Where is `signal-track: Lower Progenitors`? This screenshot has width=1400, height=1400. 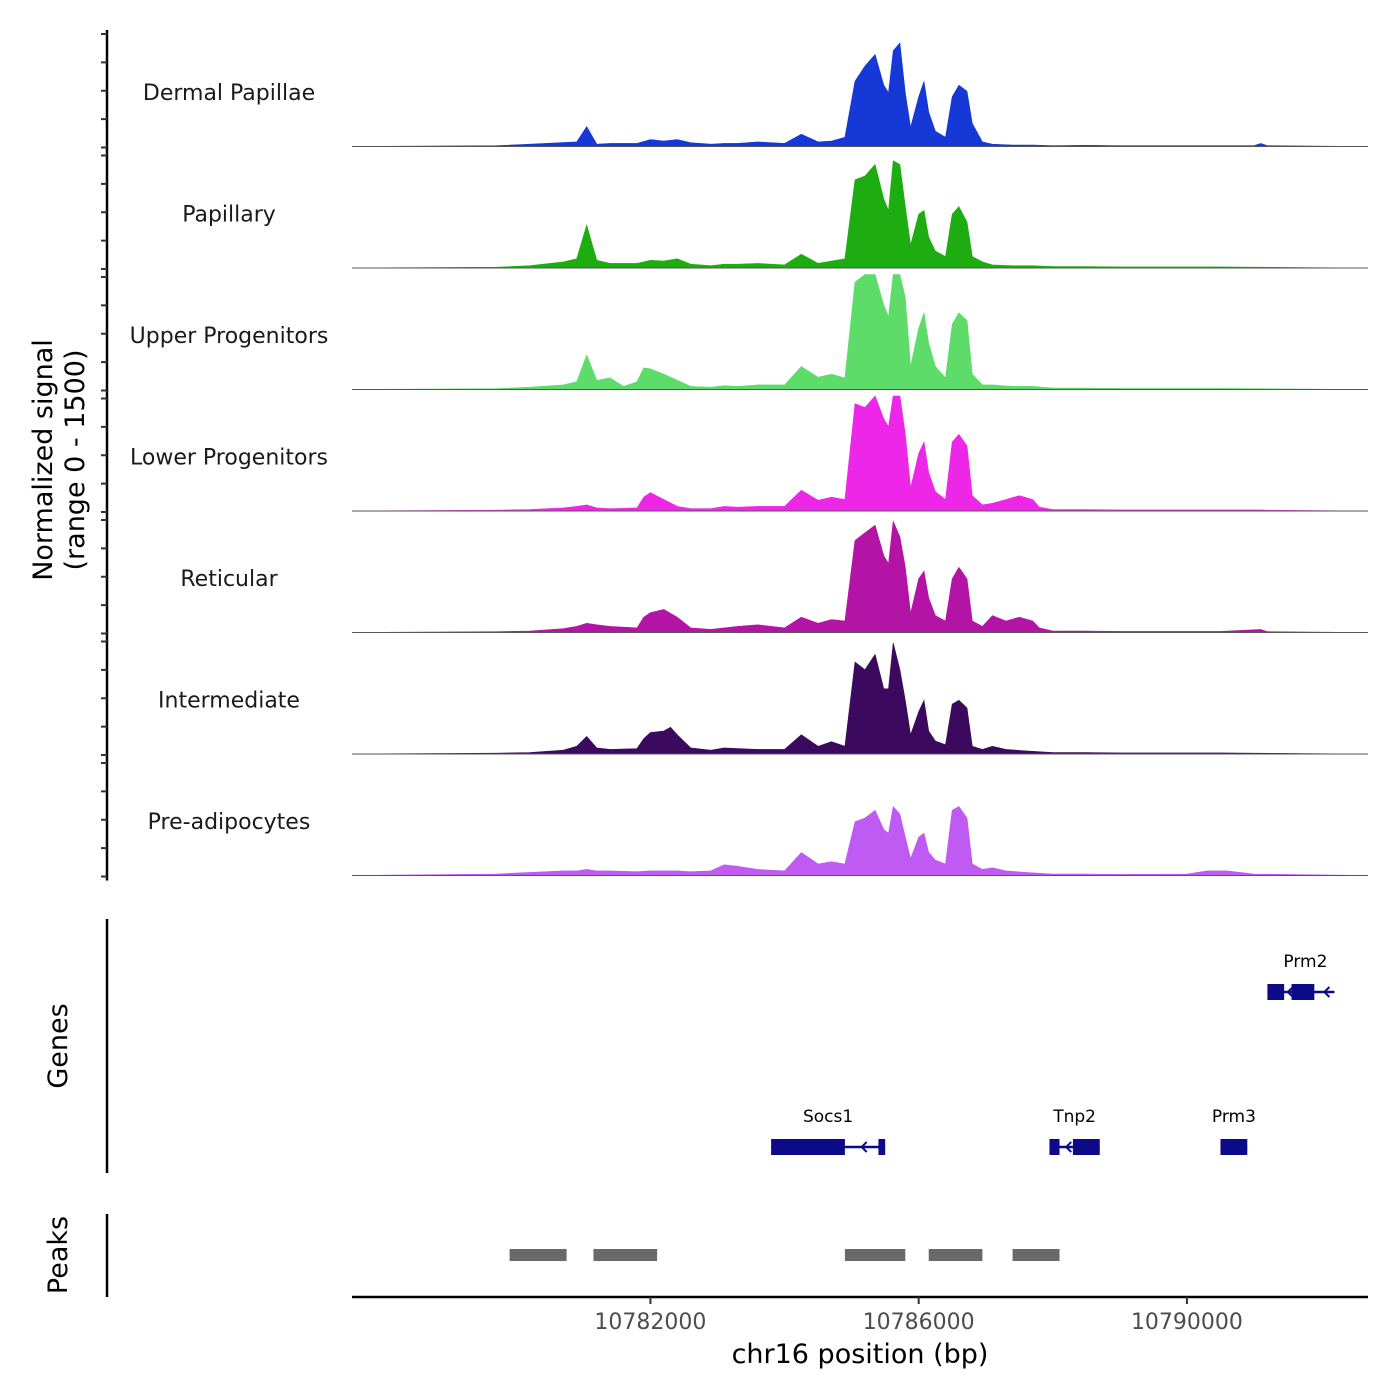 signal-track: Lower Progenitors is located at coordinates (749, 453).